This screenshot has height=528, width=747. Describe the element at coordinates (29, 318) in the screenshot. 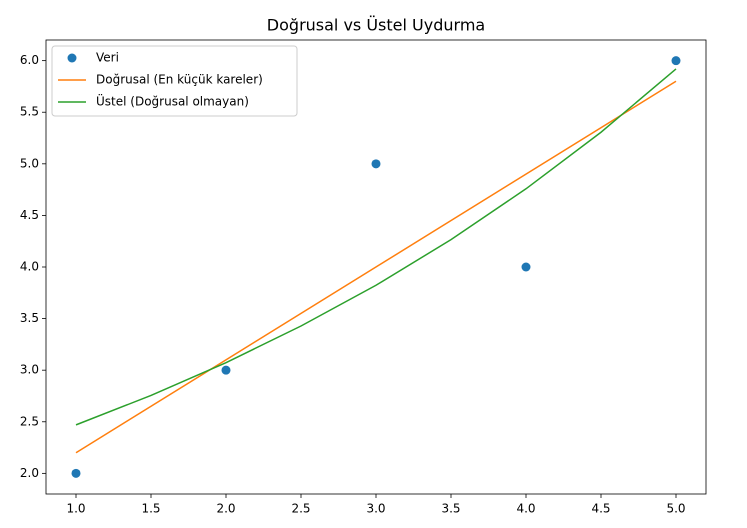

I see `y-tick-label: 3.5` at that location.